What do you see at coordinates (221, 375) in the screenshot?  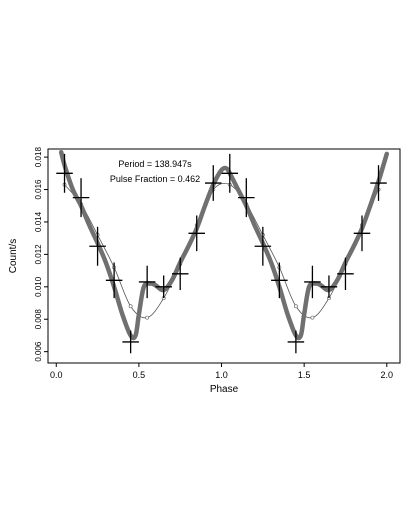 I see `x-tick-label: 1.0` at bounding box center [221, 375].